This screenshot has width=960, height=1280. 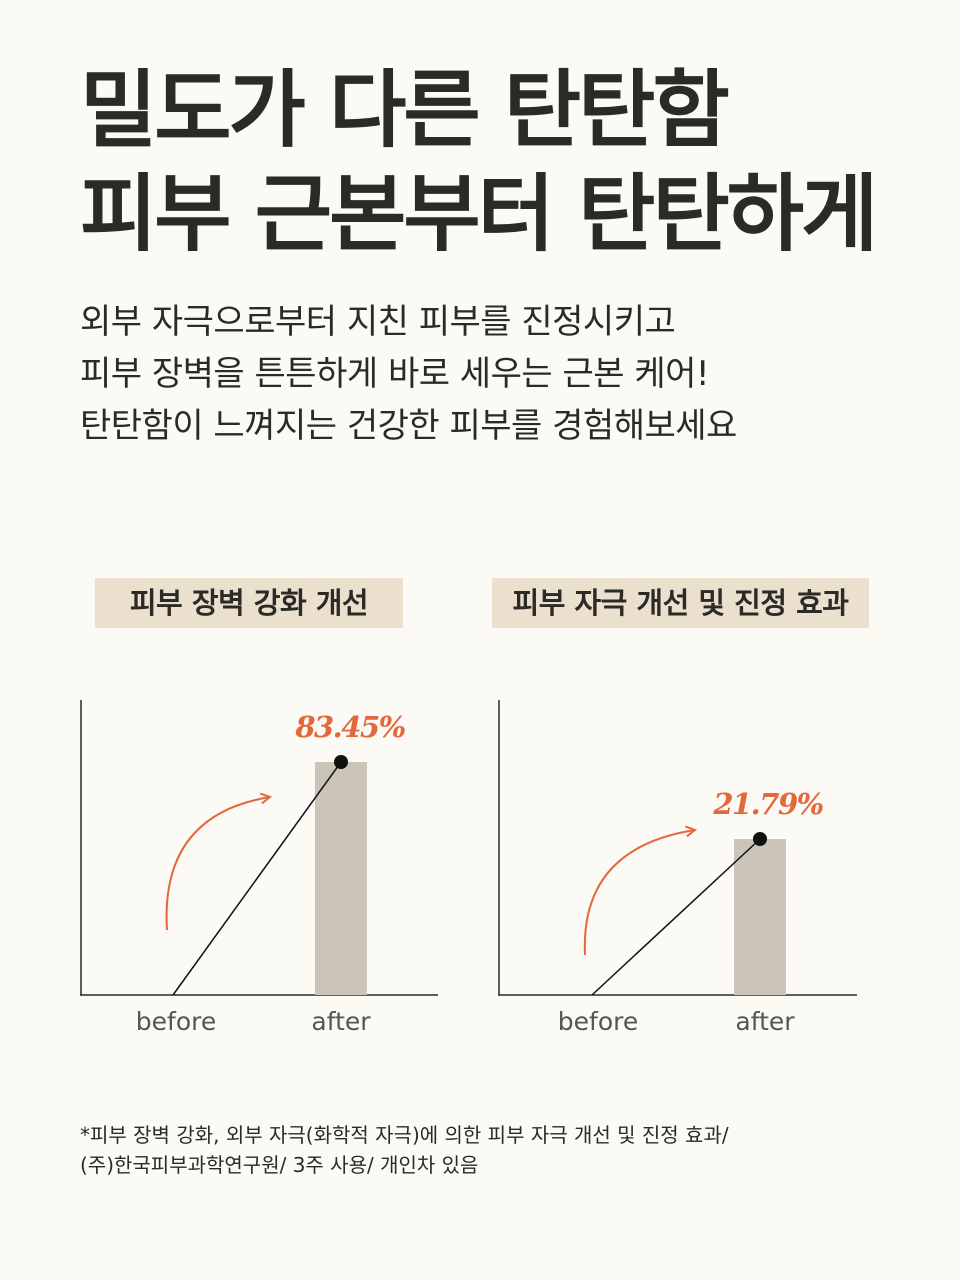 I want to click on chart-soothing-trend-line, so click(x=676, y=917).